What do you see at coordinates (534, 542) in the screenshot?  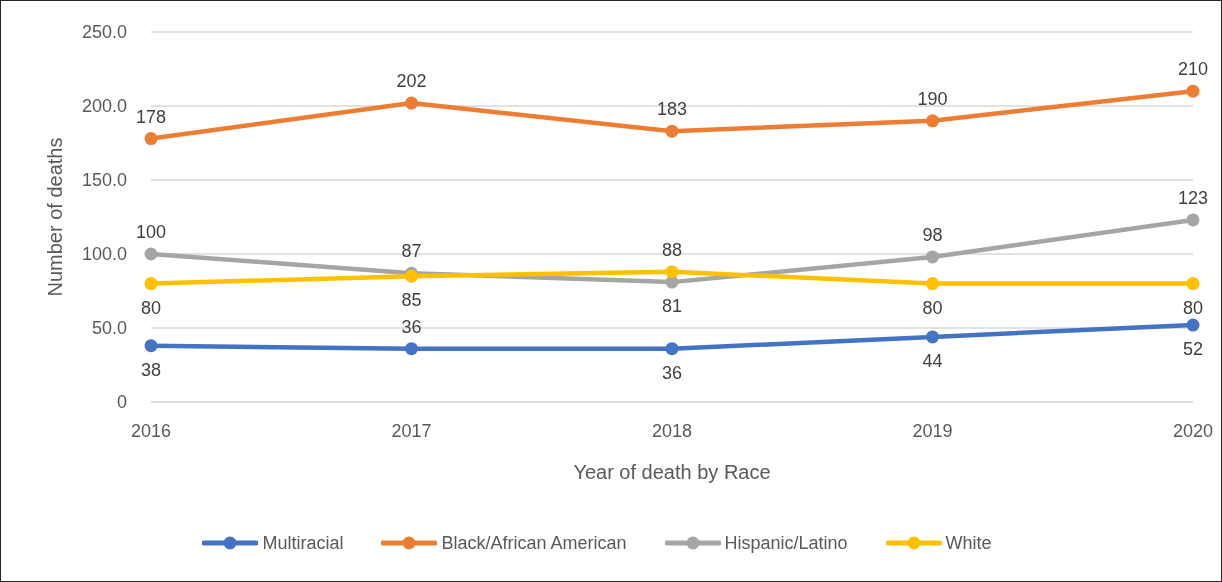 I see `legend-label: Black/African American` at bounding box center [534, 542].